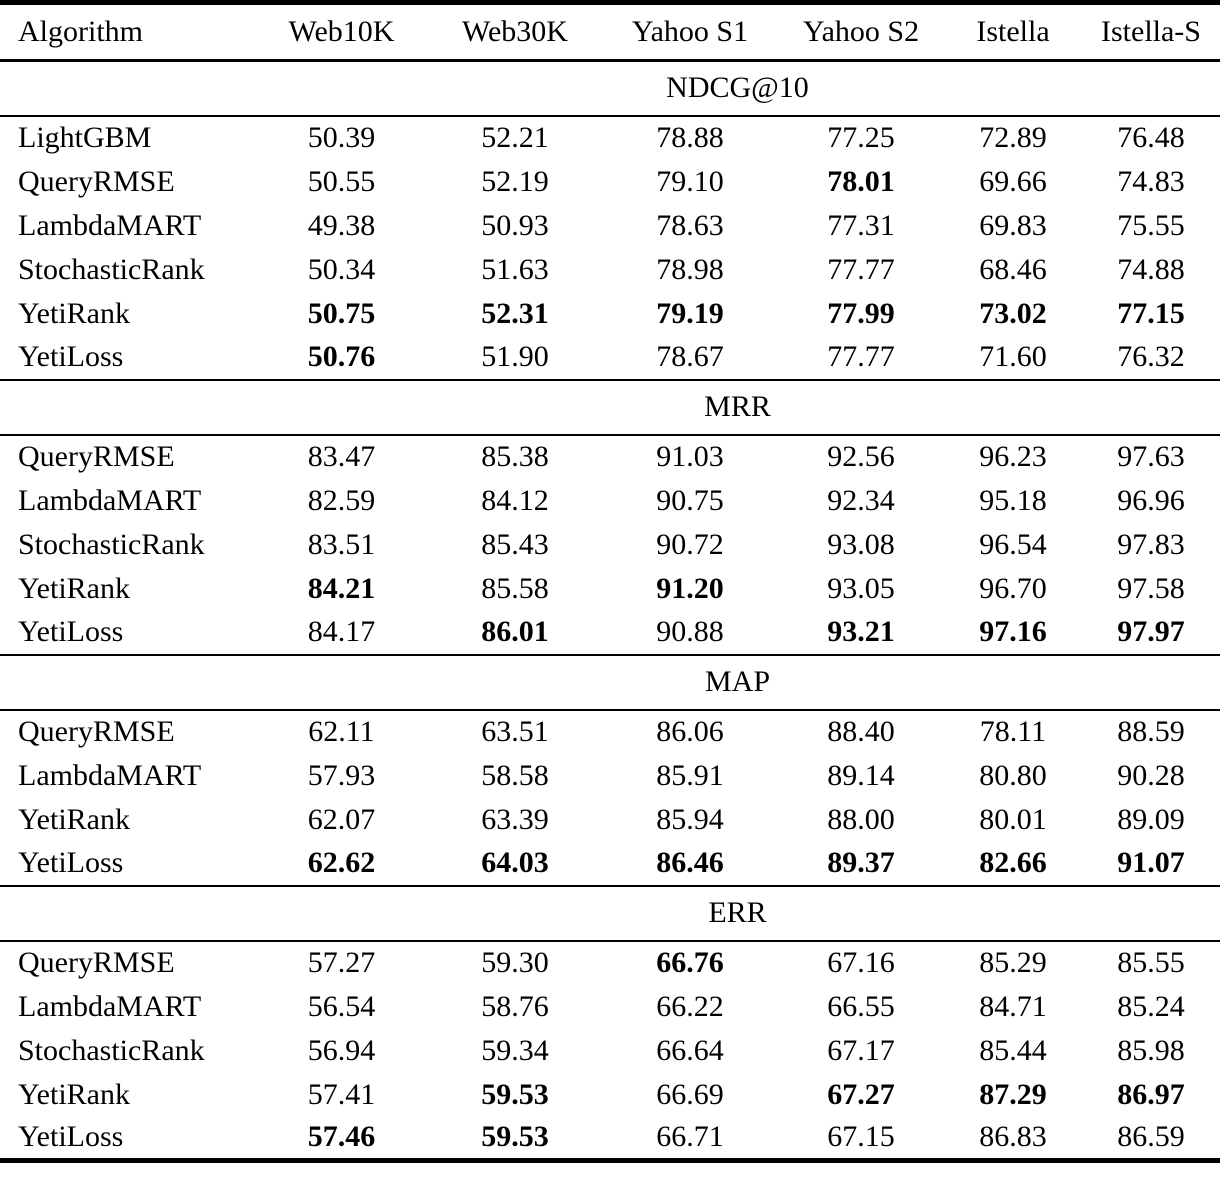 The width and height of the screenshot is (1220, 1200). Describe the element at coordinates (610, 358) in the screenshot. I see `table-row: YetiLoss 50.76 51.90 78.67 77.77 71.60 76.32` at that location.